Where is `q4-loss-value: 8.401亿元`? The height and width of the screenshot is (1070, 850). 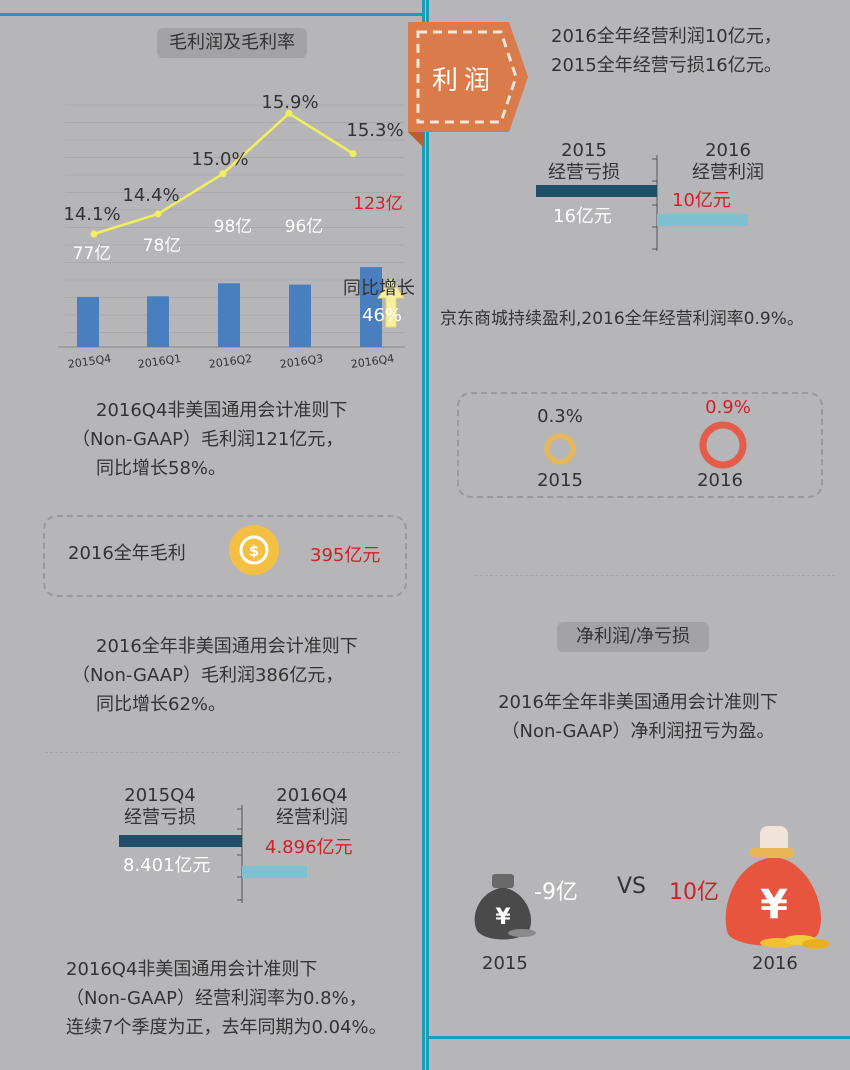
q4-loss-value: 8.401亿元 is located at coordinates (167, 865).